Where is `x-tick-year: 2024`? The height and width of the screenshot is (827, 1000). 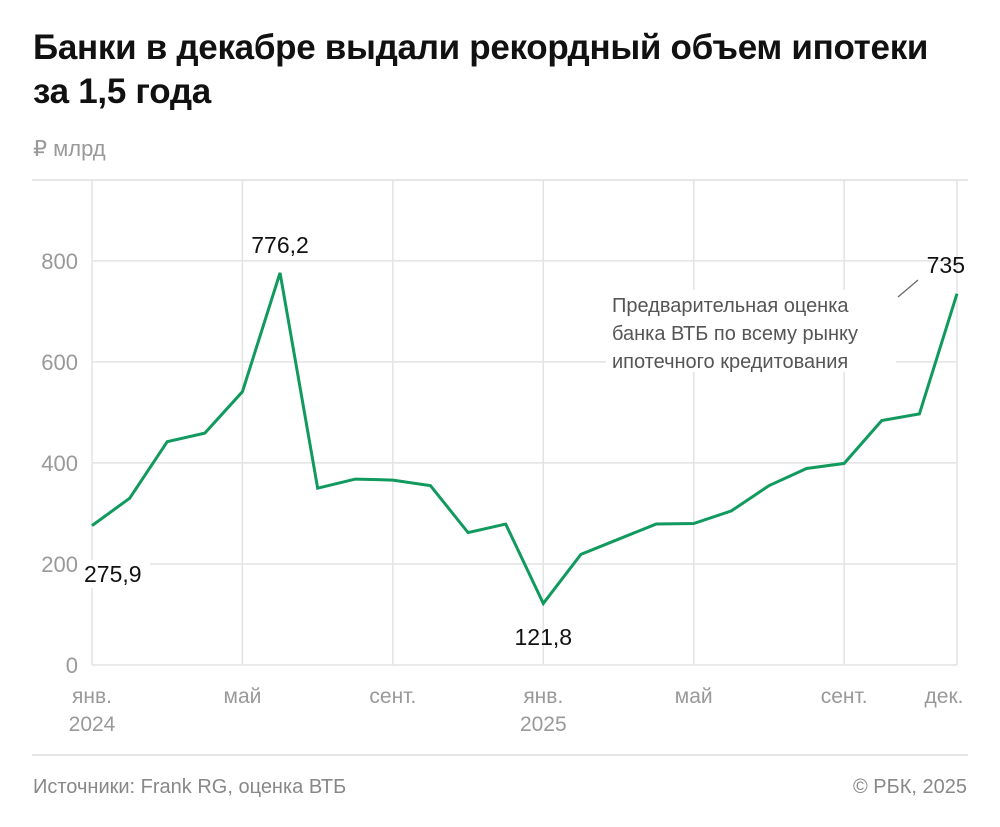 x-tick-year: 2024 is located at coordinates (92, 724).